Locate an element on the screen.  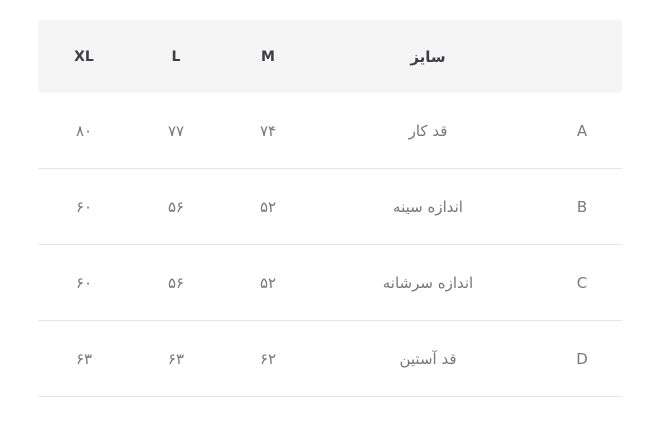
row-label: C is located at coordinates (582, 282).